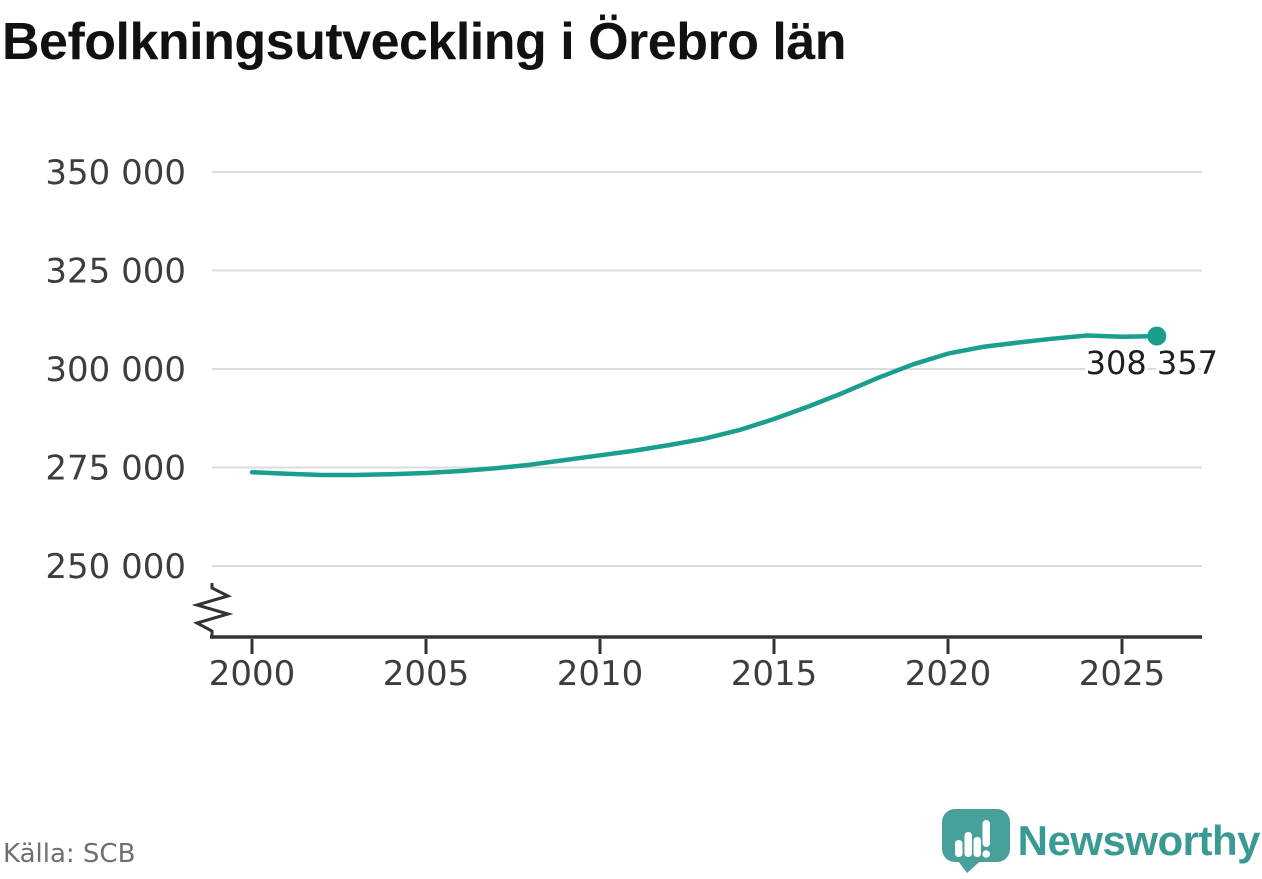  I want to click on series-end-value-label: 308 357, so click(1152, 363).